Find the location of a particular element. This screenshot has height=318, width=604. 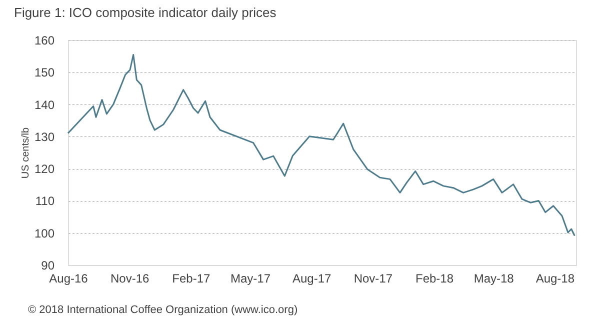

y-tick-label: 120 is located at coordinates (44, 169).